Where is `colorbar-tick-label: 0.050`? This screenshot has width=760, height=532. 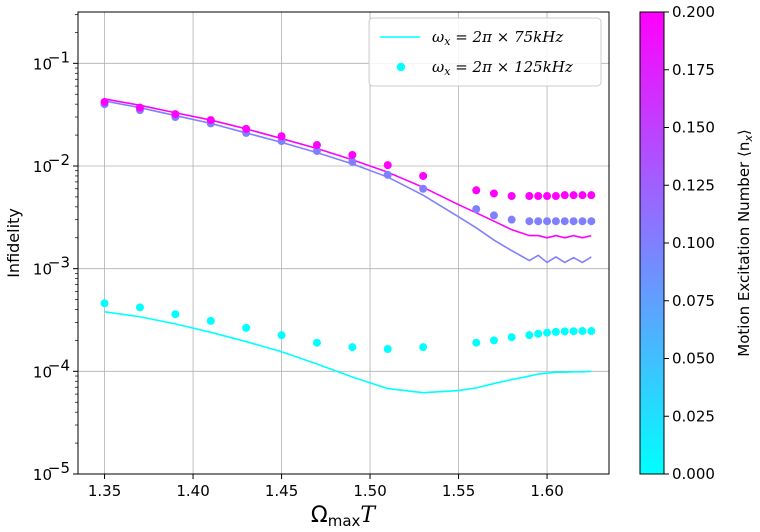
colorbar-tick-label: 0.050 is located at coordinates (693, 359).